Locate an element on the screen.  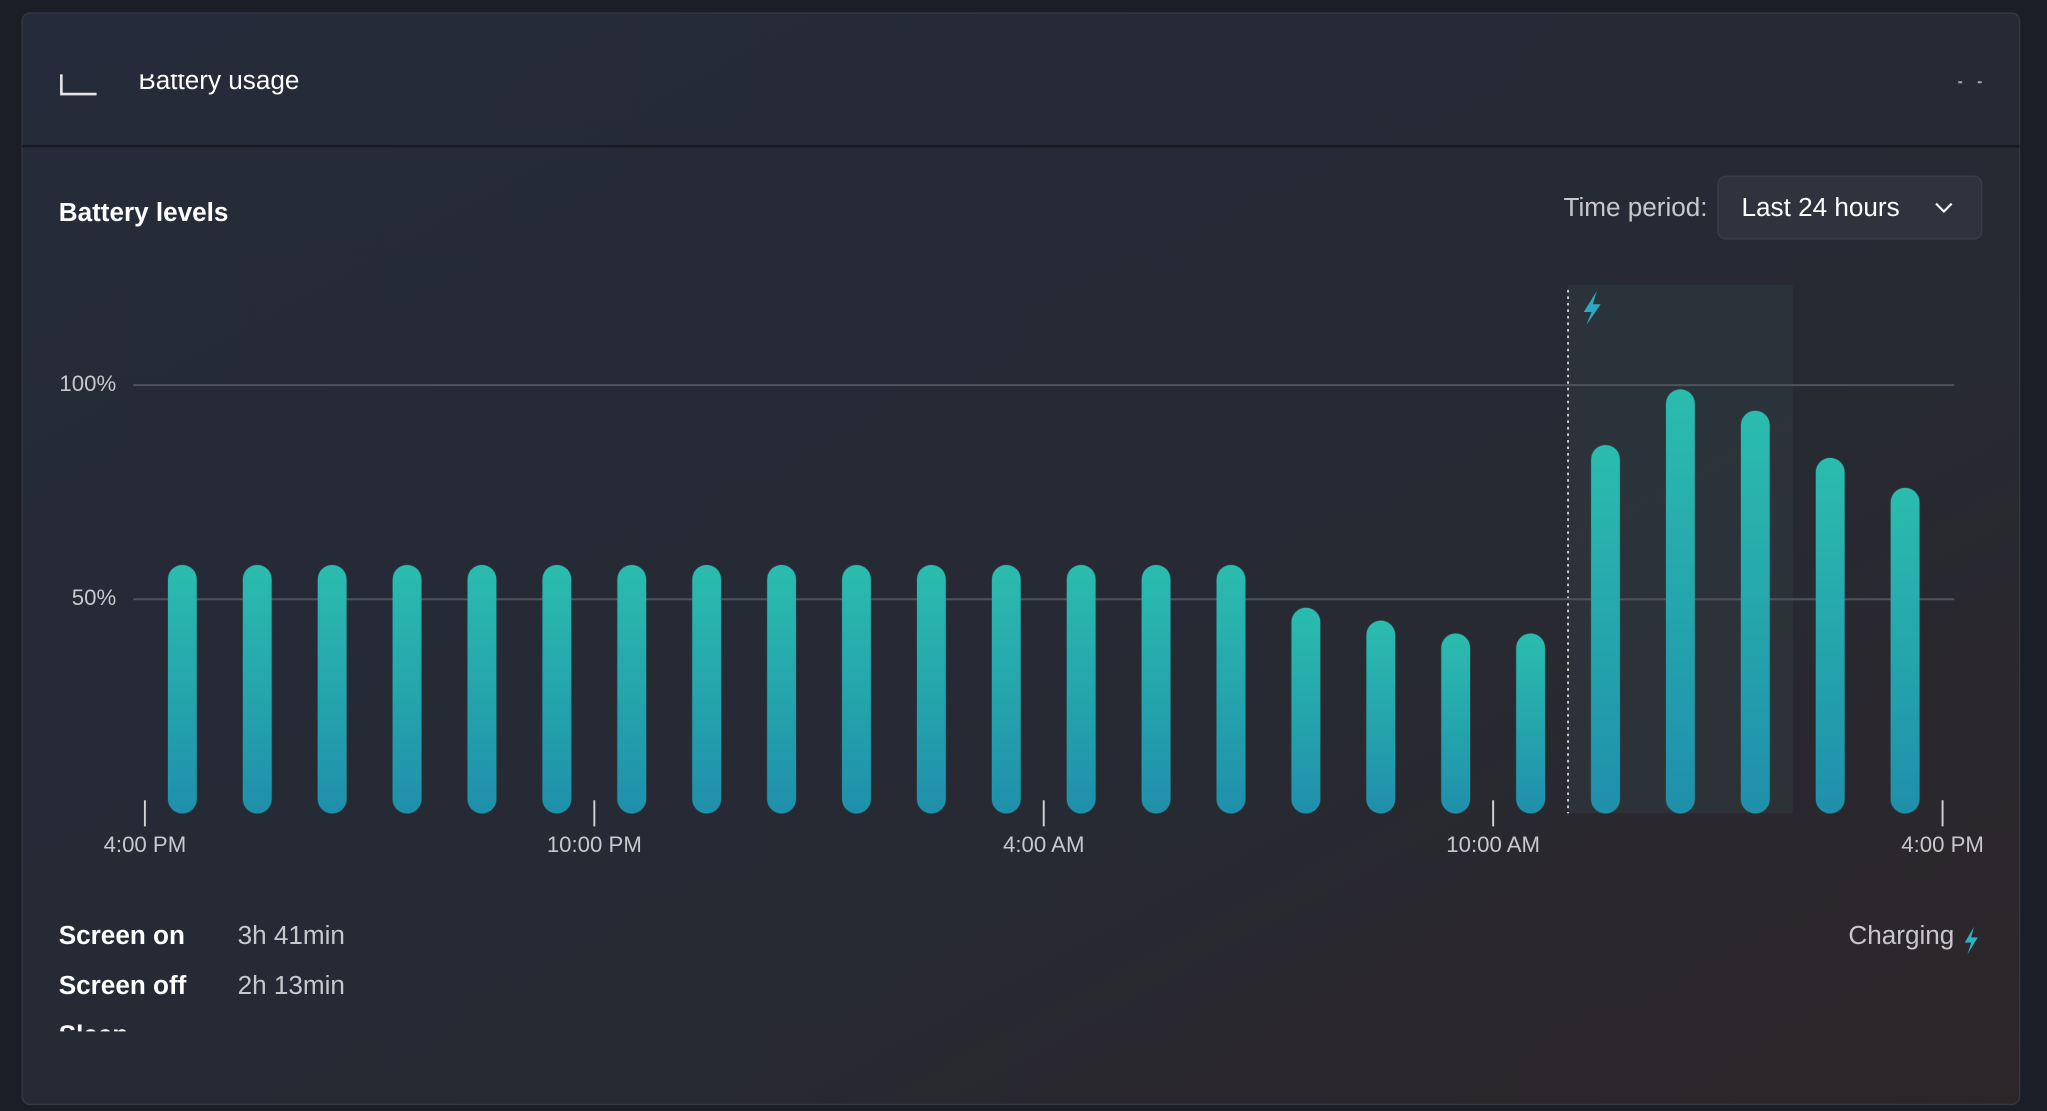
chart-title: Battery levels is located at coordinates (144, 212).